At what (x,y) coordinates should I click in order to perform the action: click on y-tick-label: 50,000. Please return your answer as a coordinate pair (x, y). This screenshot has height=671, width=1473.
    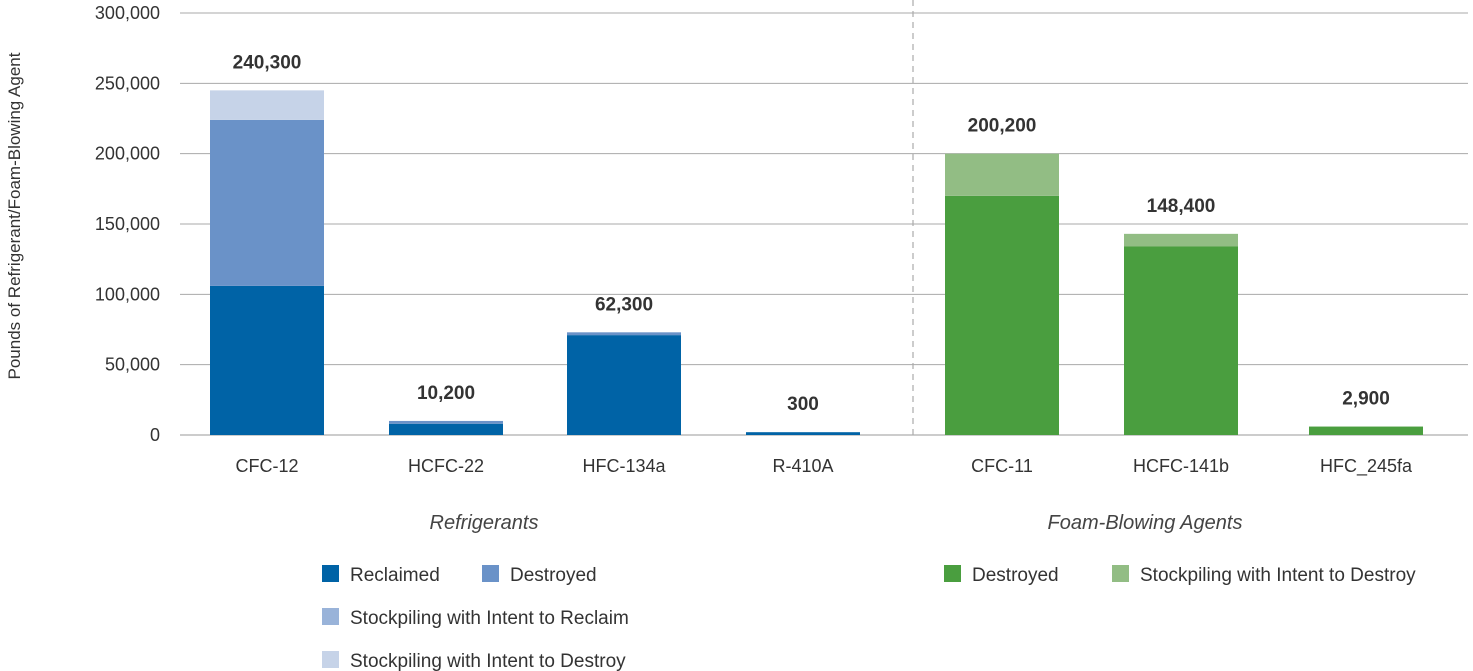
    Looking at the image, I should click on (132, 365).